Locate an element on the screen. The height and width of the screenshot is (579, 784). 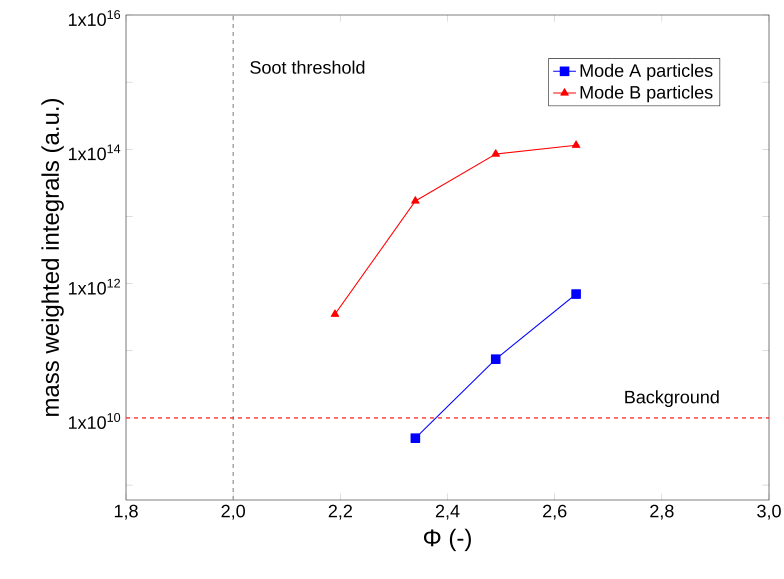
x-tick-label: 2,6 is located at coordinates (554, 512).